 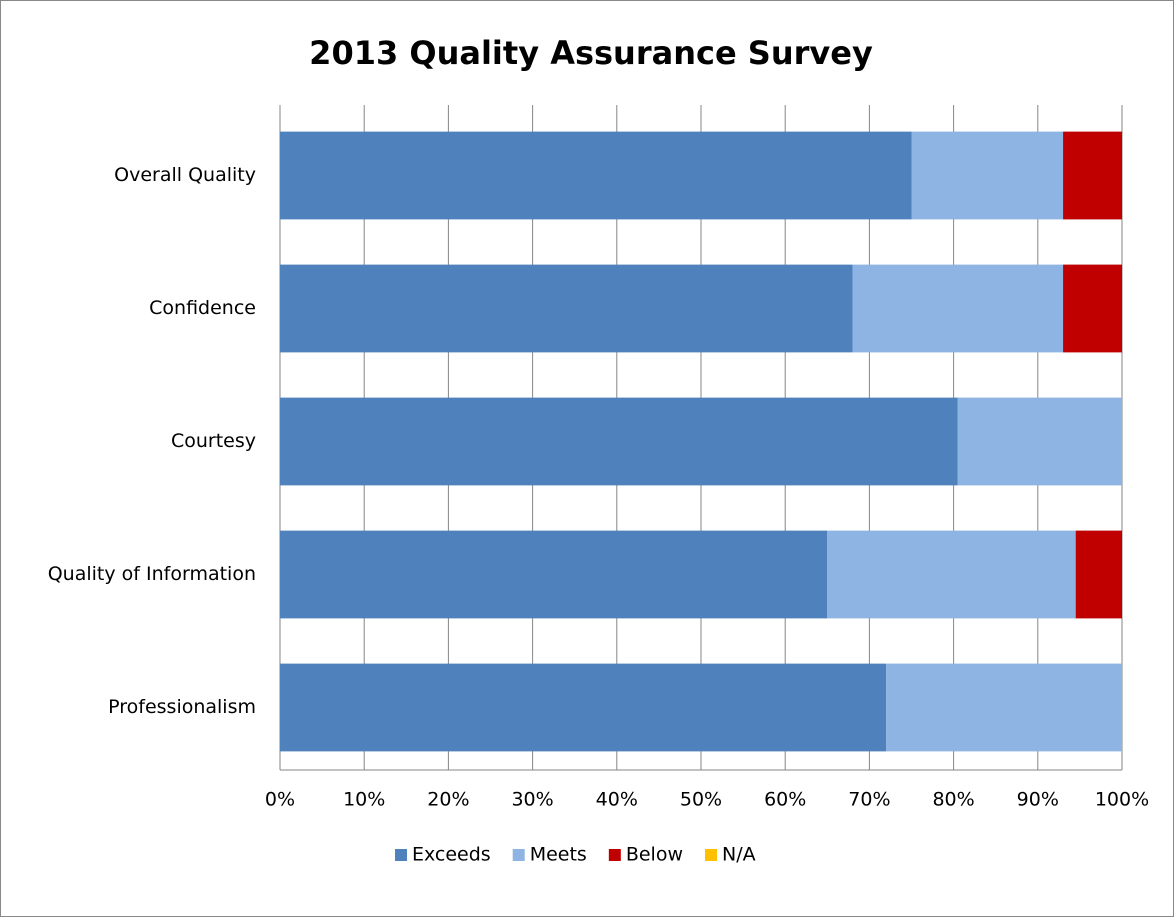 I want to click on y-tick-label: Confidence, so click(x=202, y=308).